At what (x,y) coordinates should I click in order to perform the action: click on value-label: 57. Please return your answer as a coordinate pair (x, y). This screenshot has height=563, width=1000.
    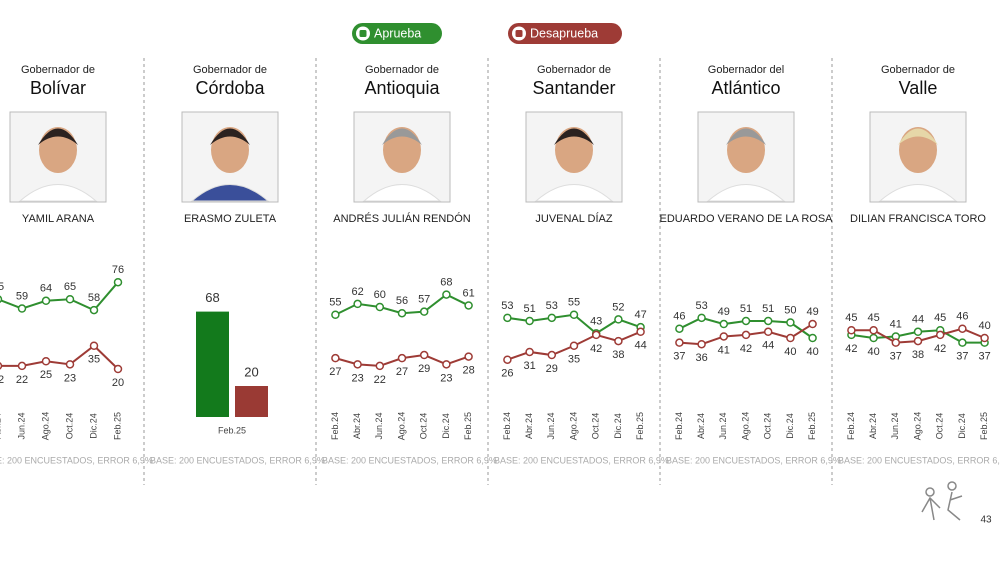
    Looking at the image, I should click on (424, 300).